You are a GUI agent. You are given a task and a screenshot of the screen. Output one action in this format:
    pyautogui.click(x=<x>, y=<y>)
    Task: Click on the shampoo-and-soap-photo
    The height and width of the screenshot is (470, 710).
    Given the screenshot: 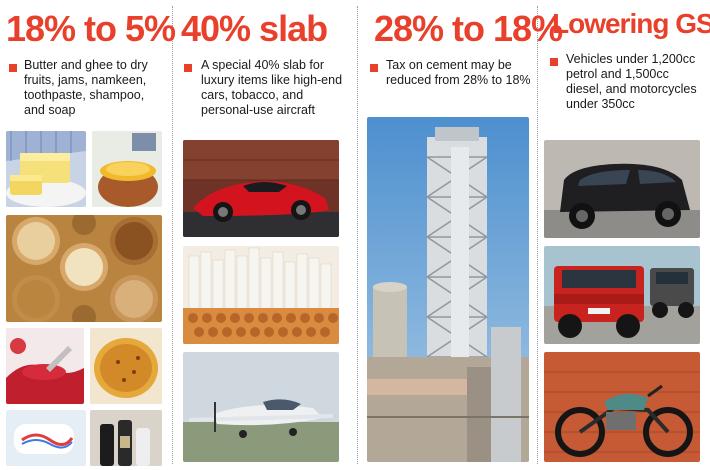 What is the action you would take?
    pyautogui.click(x=126, y=438)
    